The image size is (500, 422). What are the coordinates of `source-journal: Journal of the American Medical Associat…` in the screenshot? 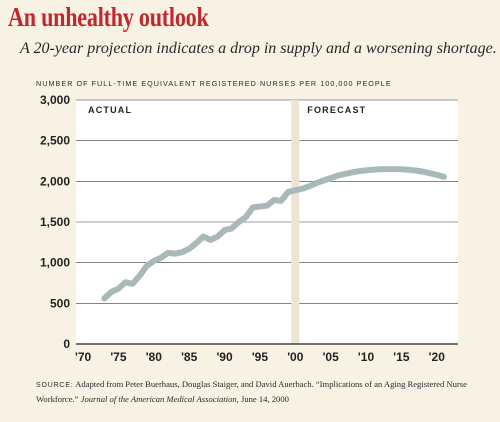 It's located at (158, 398).